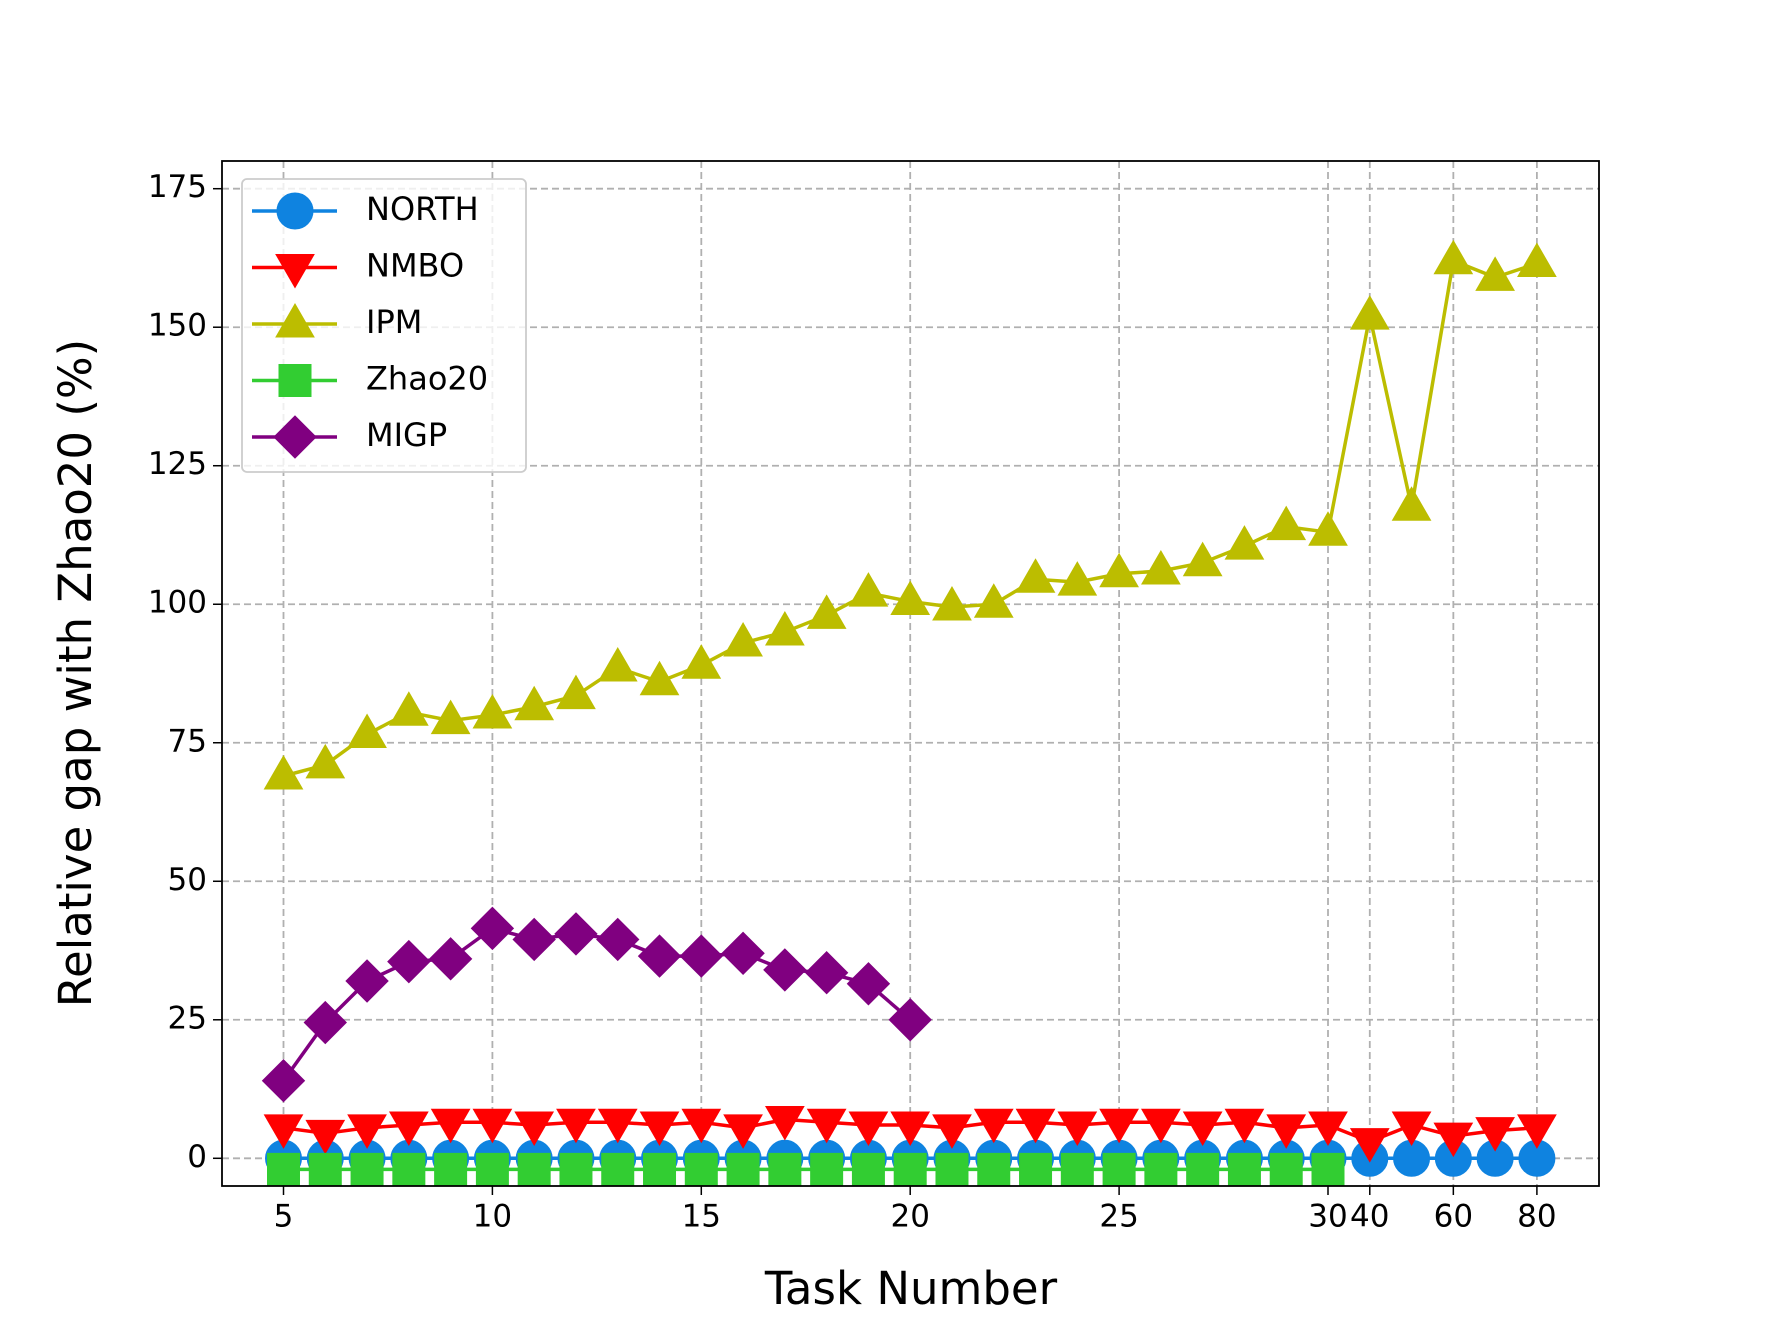 This screenshot has width=1769, height=1327. Describe the element at coordinates (187, 1018) in the screenshot. I see `y-tick-label: 25` at that location.